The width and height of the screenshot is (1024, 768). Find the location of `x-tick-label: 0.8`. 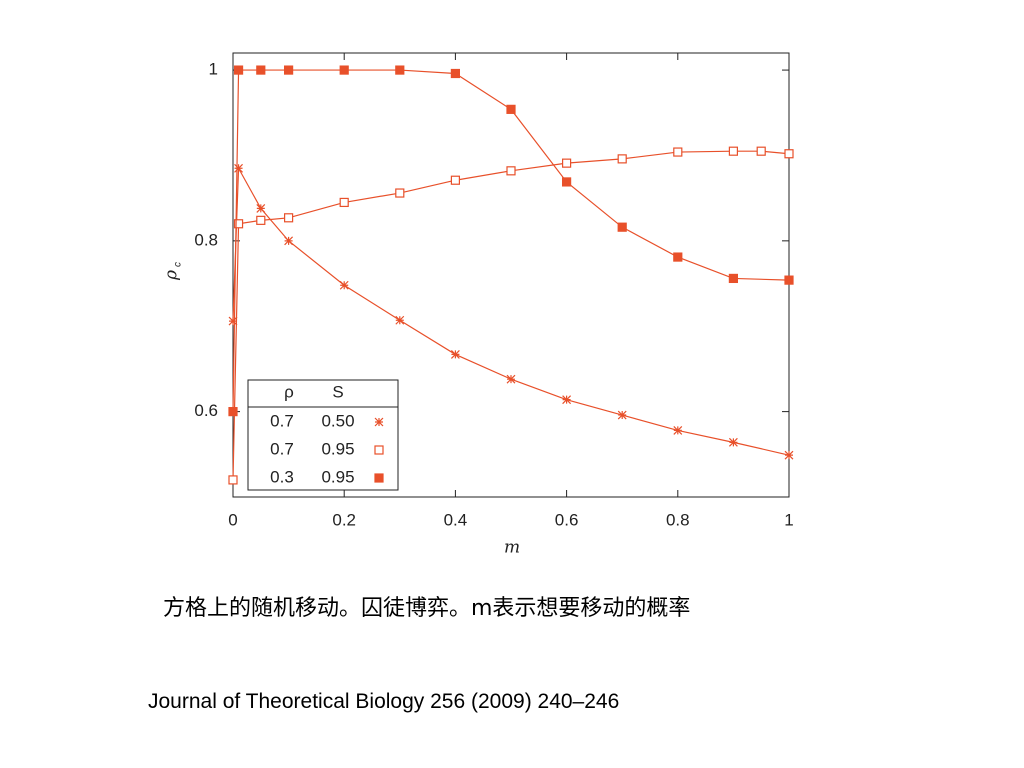

x-tick-label: 0.8 is located at coordinates (678, 519).